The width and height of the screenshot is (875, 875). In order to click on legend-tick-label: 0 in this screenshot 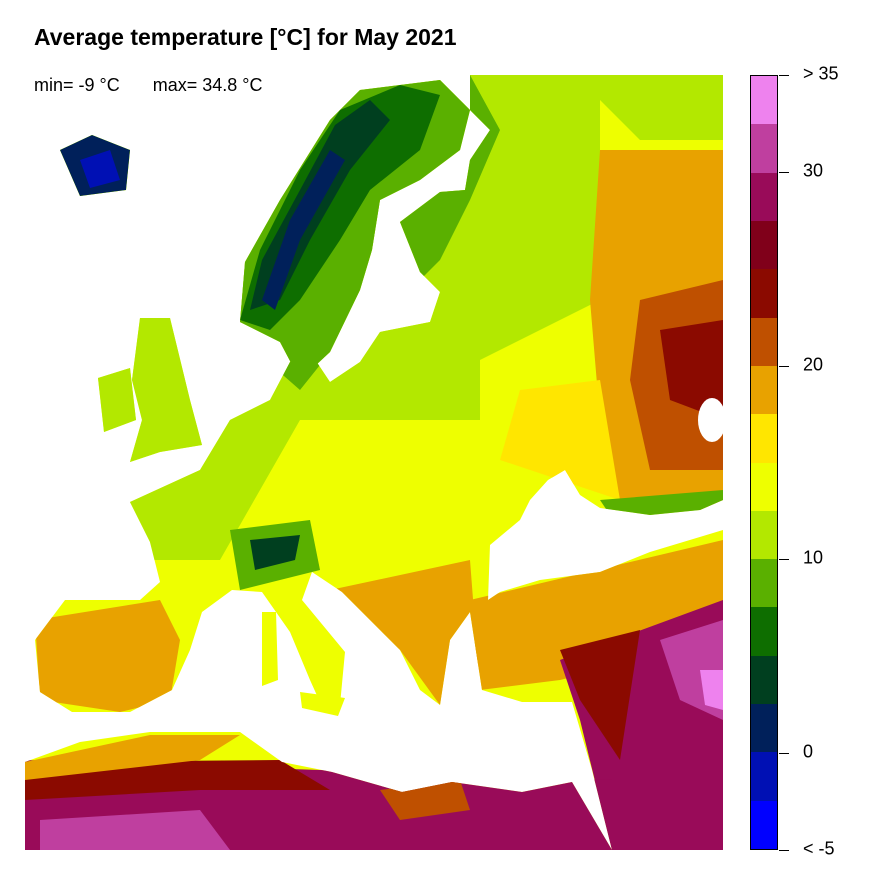, I will do `click(808, 751)`.